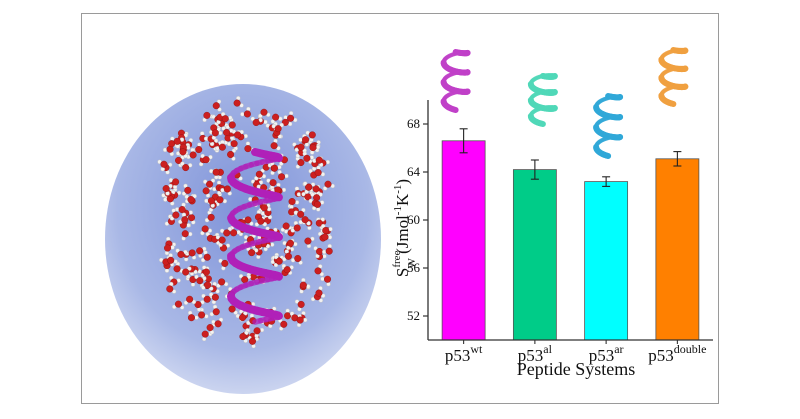 The height and width of the screenshot is (419, 800). Describe the element at coordinates (414, 171) in the screenshot. I see `y-tick-label: 64` at that location.